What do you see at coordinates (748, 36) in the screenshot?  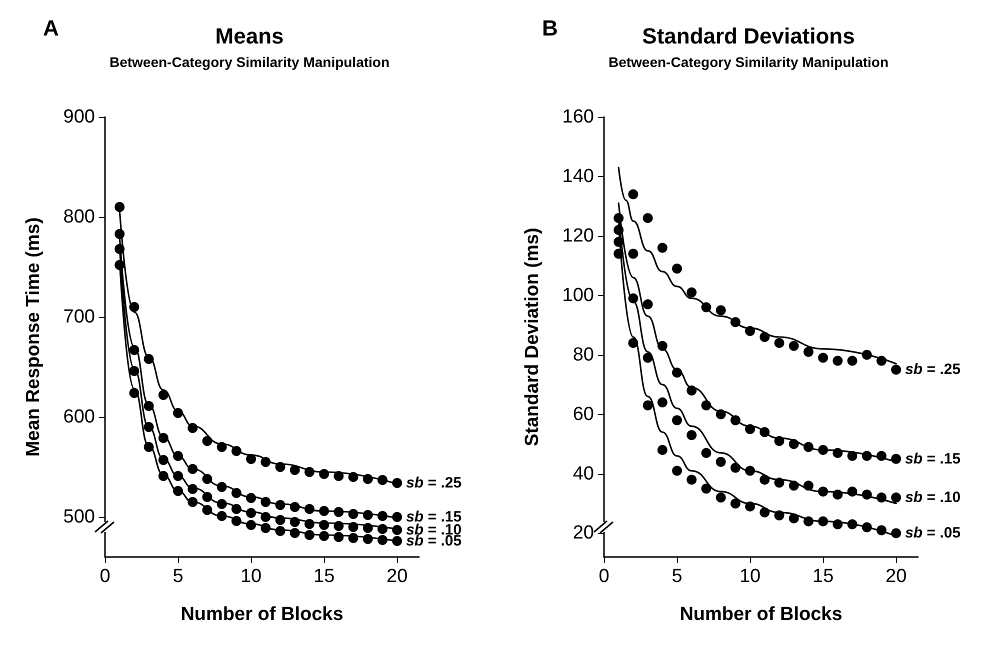 I see `chart-title: Standard Deviations` at bounding box center [748, 36].